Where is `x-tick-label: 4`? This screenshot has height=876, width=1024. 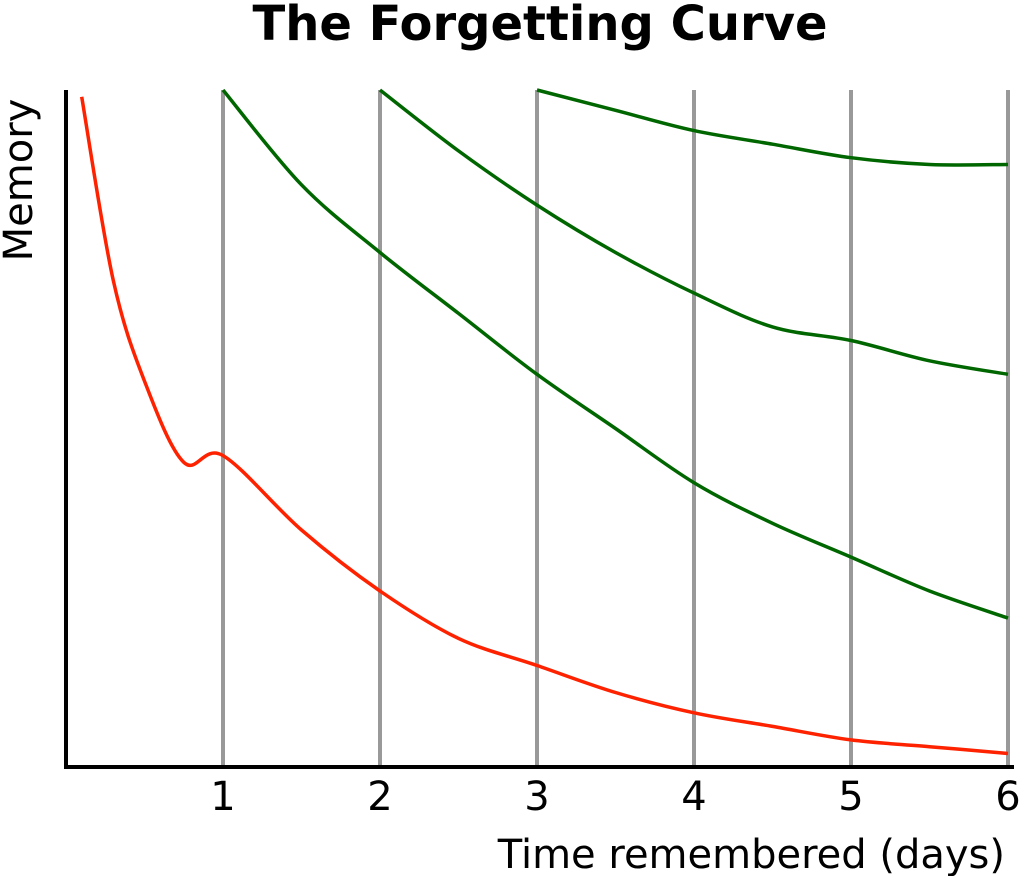 x-tick-label: 4 is located at coordinates (693, 797).